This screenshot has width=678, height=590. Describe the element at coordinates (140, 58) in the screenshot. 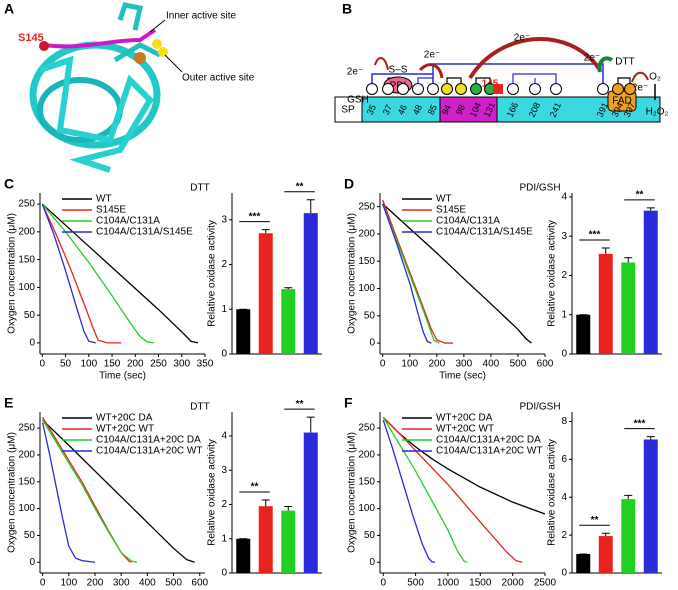

I see `inner-site-atom` at that location.